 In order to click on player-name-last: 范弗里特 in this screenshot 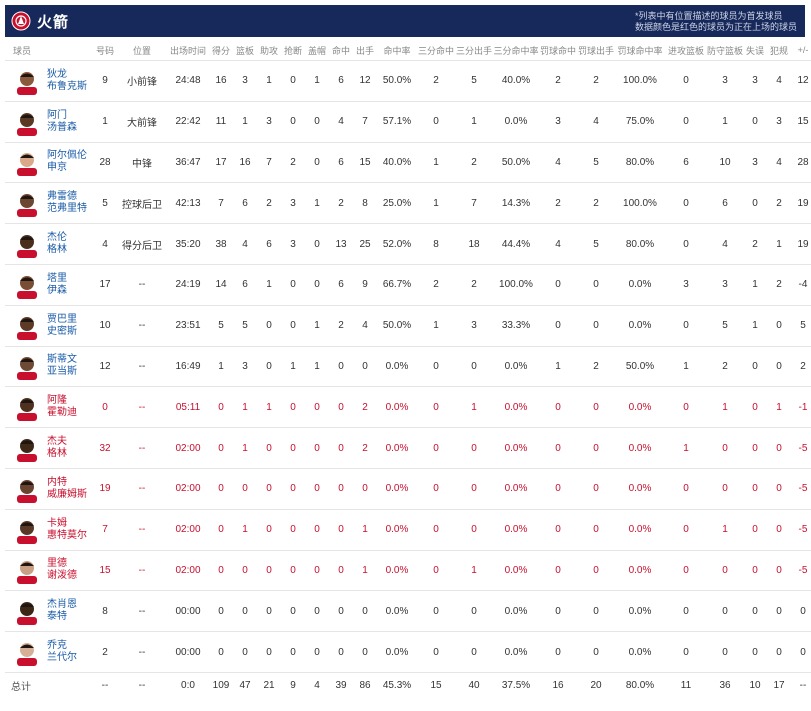, I will do `click(67, 209)`.